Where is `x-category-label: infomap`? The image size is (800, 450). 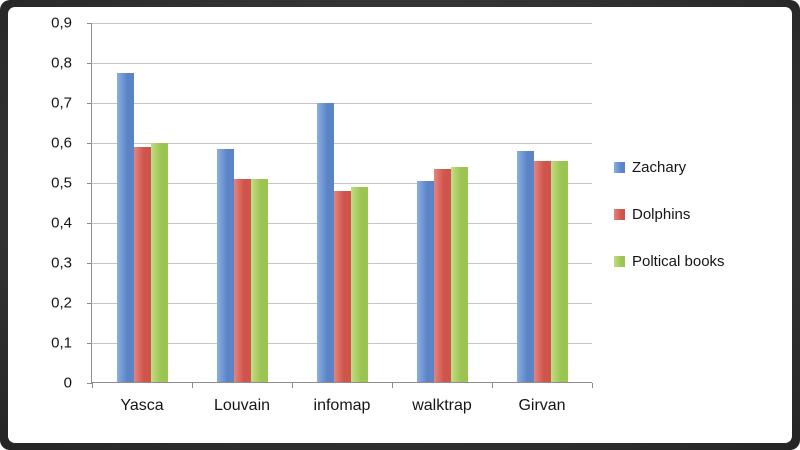 x-category-label: infomap is located at coordinates (342, 405).